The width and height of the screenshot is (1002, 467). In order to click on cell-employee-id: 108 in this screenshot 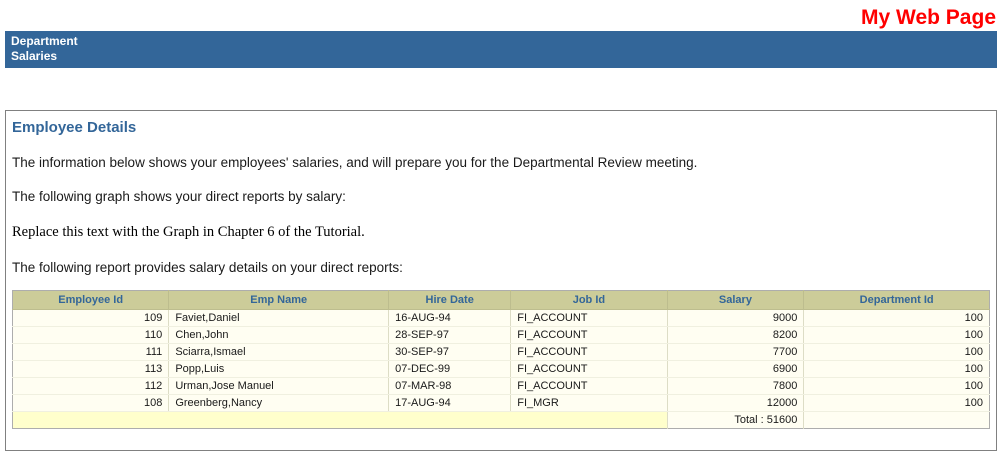, I will do `click(90, 403)`.